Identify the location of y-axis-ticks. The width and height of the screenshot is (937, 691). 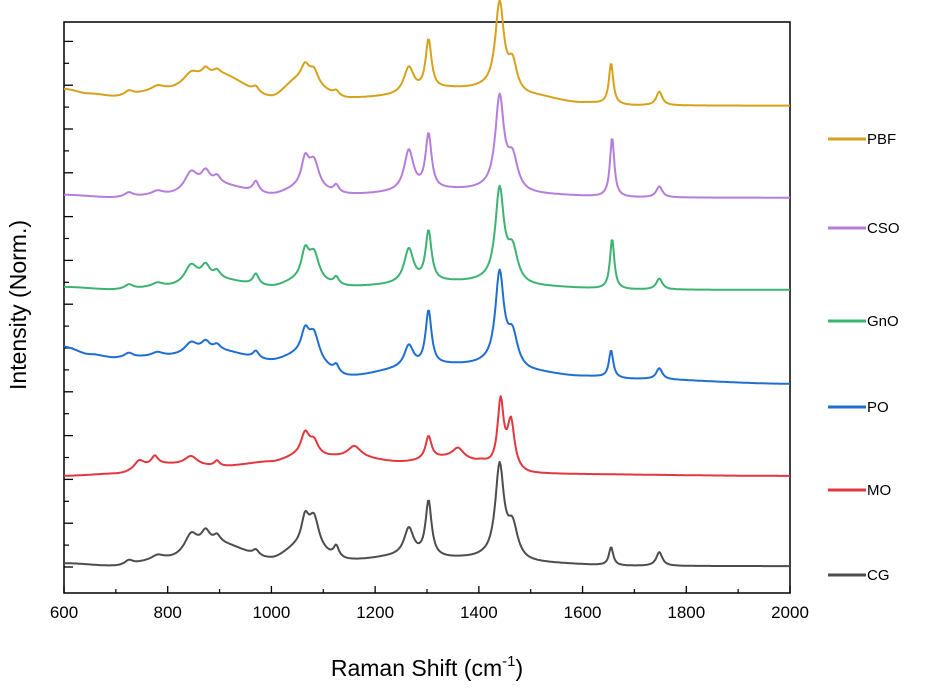
(68, 304).